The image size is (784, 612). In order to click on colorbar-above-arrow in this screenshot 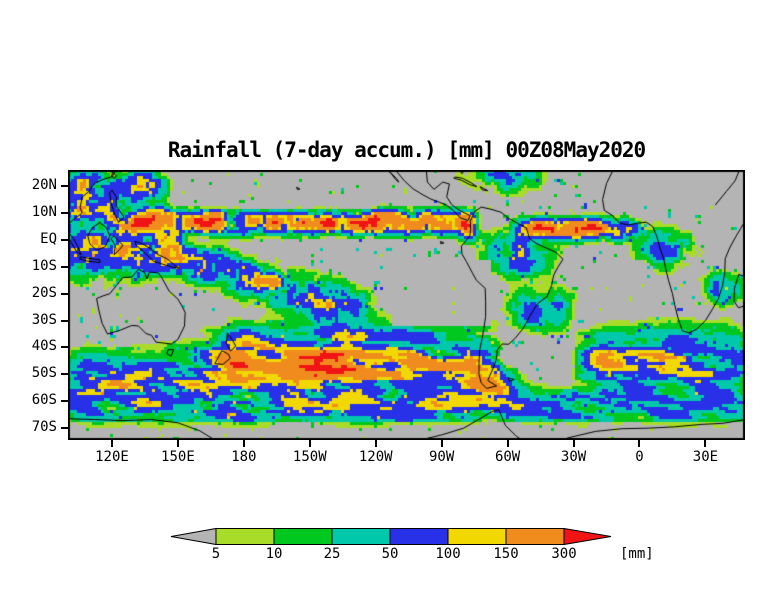, I will do `click(587, 536)`.